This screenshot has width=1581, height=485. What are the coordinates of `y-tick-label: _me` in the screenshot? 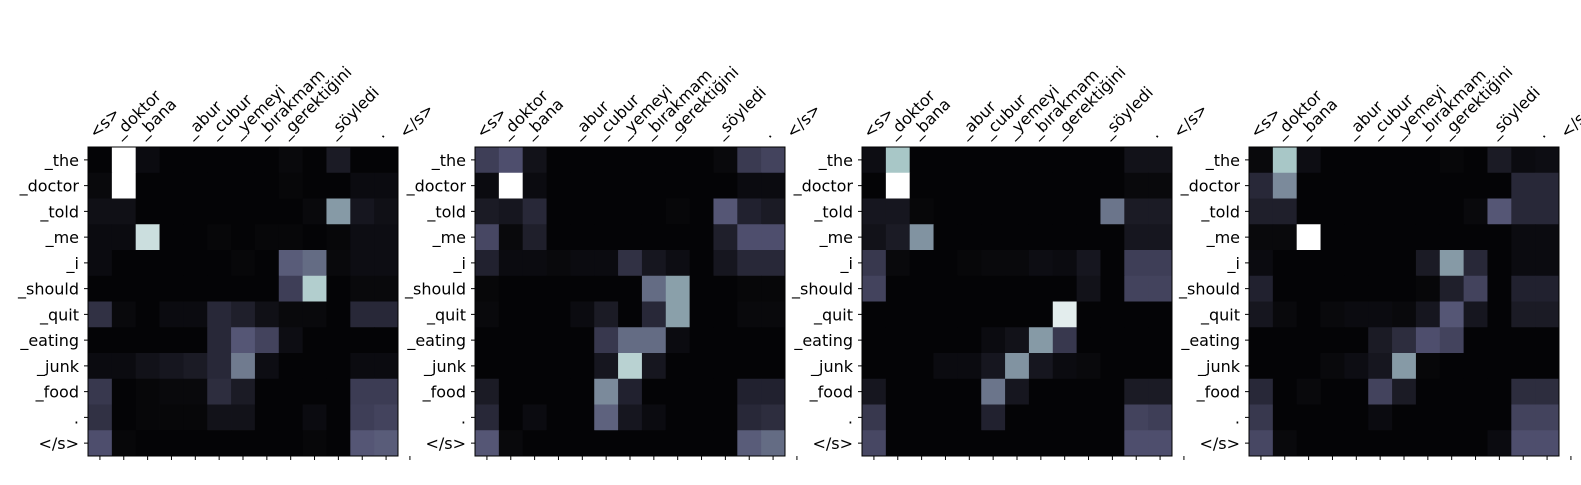 It's located at (836, 238).